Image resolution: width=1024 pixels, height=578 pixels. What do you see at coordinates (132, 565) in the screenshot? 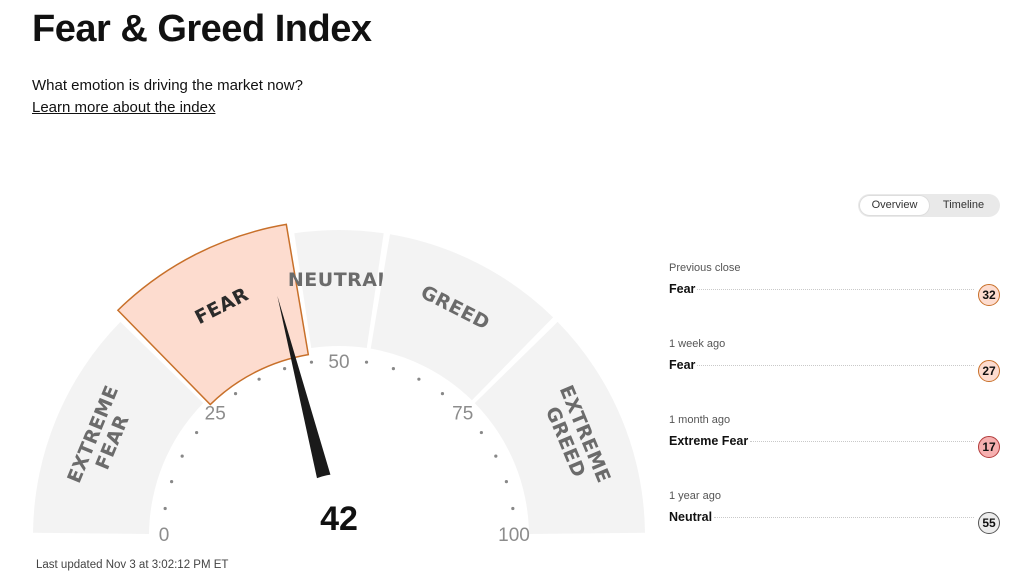
I see `last-updated: Last updated Nov 3 at 3:02:12 PM ET` at bounding box center [132, 565].